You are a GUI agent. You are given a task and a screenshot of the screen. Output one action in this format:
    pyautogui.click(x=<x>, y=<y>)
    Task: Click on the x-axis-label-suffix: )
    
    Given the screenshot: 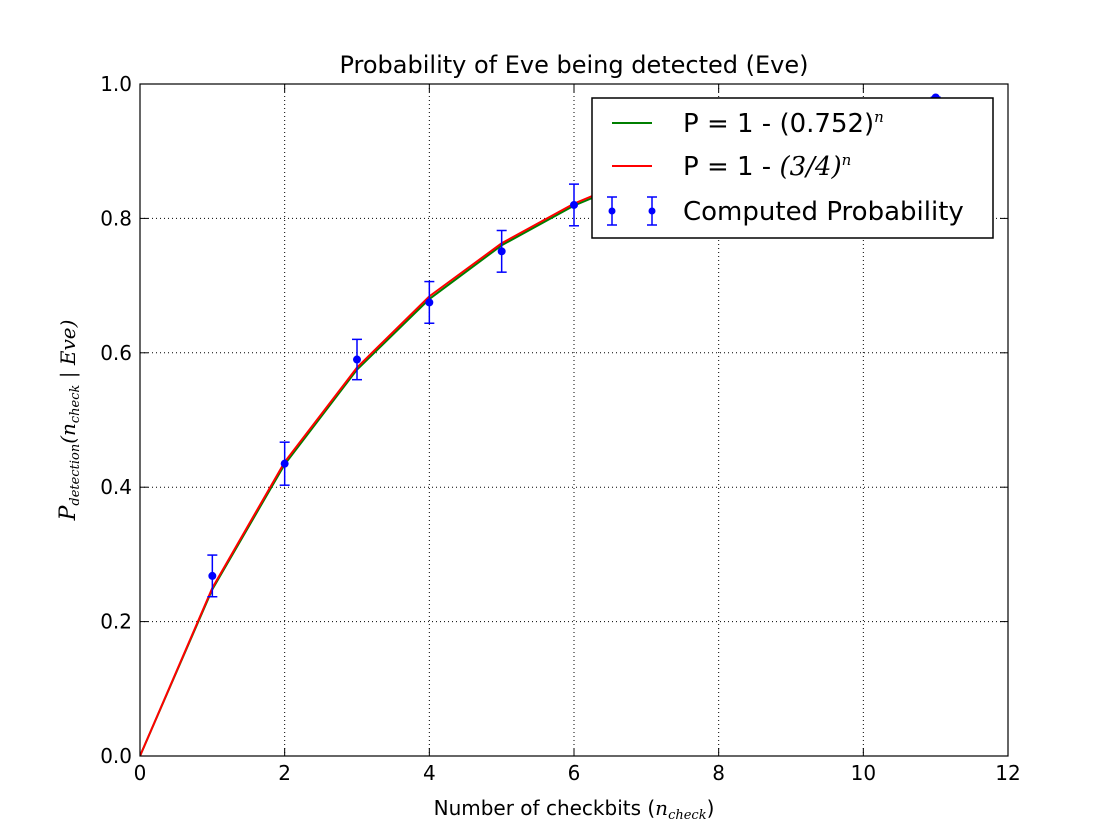 What is the action you would take?
    pyautogui.click(x=711, y=808)
    